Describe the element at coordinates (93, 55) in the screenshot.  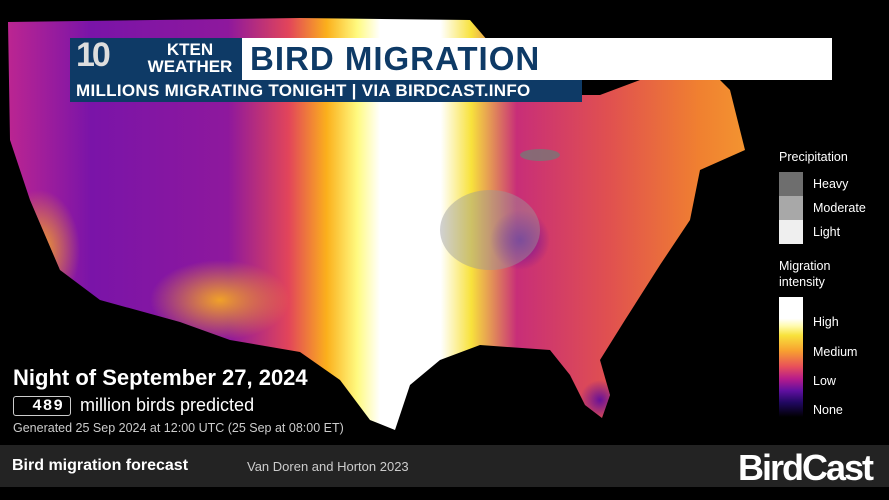
I see `logo-number: 10` at that location.